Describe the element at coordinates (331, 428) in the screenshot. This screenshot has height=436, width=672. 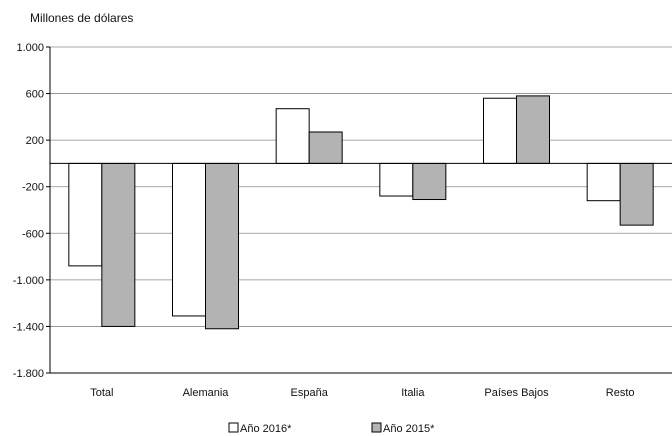
I see `legend: Año 2016* Año 2015*` at that location.